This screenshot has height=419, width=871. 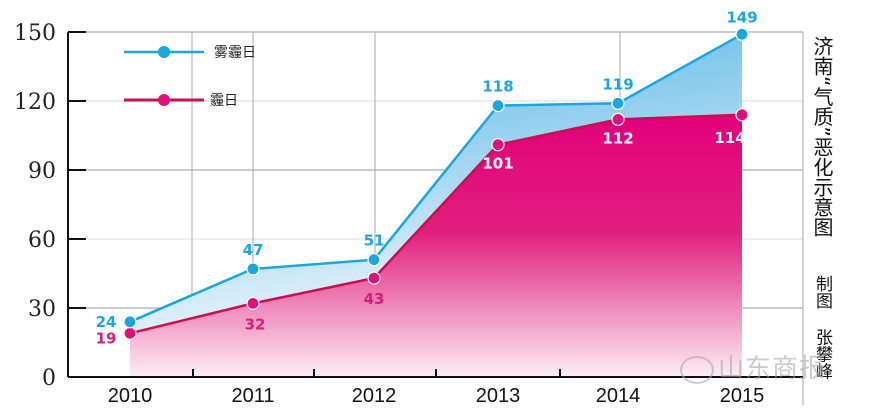 What do you see at coordinates (618, 396) in the screenshot?
I see `x-tick-label: 2014` at bounding box center [618, 396].